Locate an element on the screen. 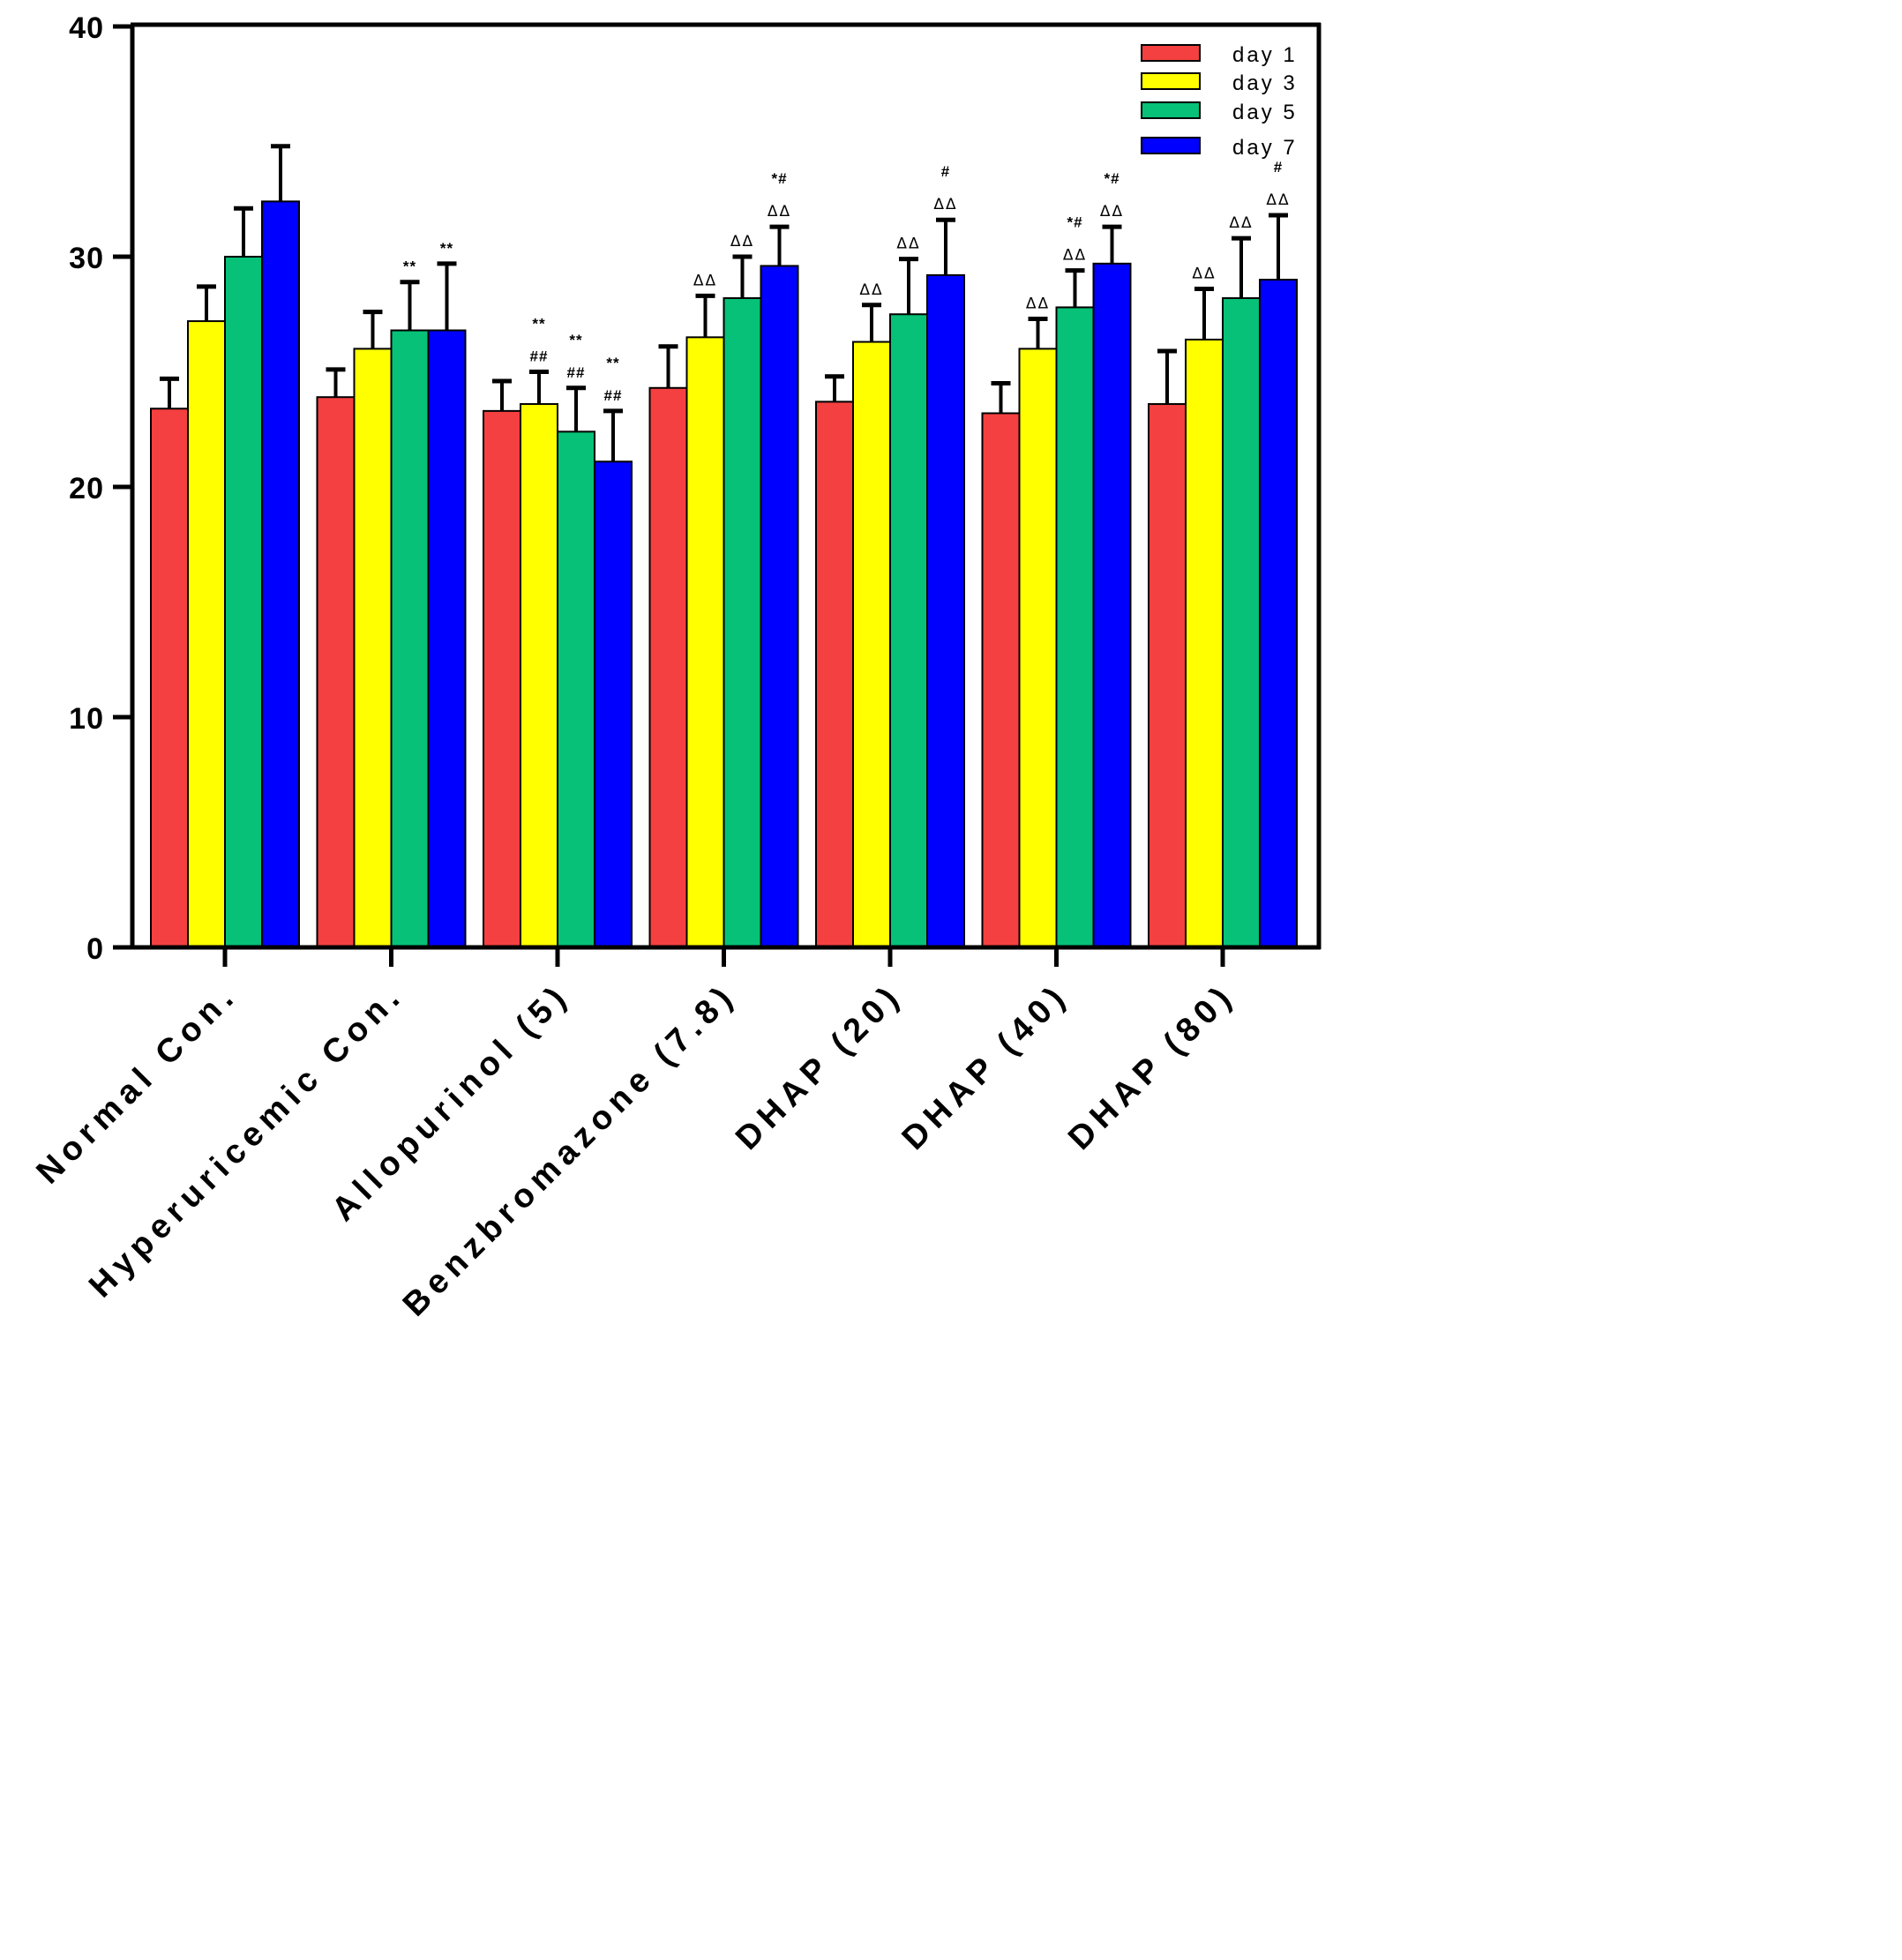 The image size is (1902, 1960). legend-swatch-day5 is located at coordinates (1171, 110).